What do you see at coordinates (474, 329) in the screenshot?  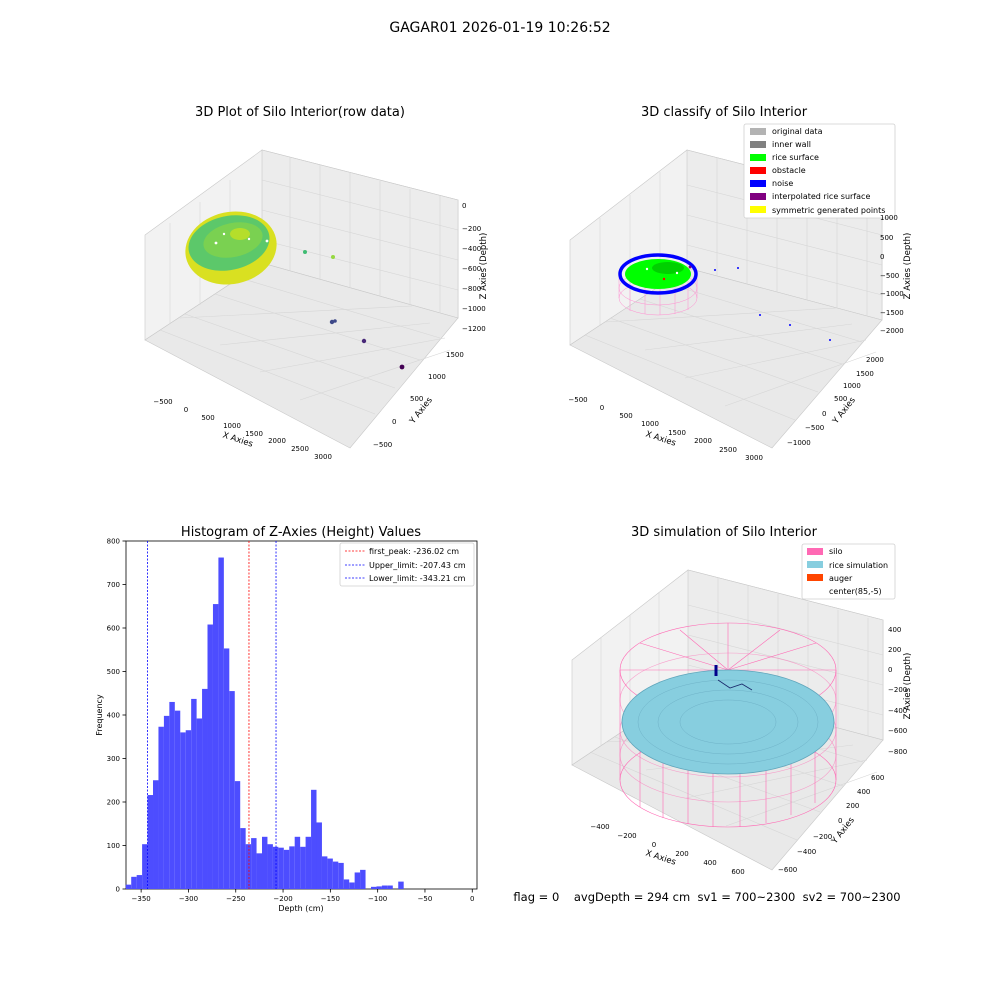 I see `raw-z-tick: −1200` at bounding box center [474, 329].